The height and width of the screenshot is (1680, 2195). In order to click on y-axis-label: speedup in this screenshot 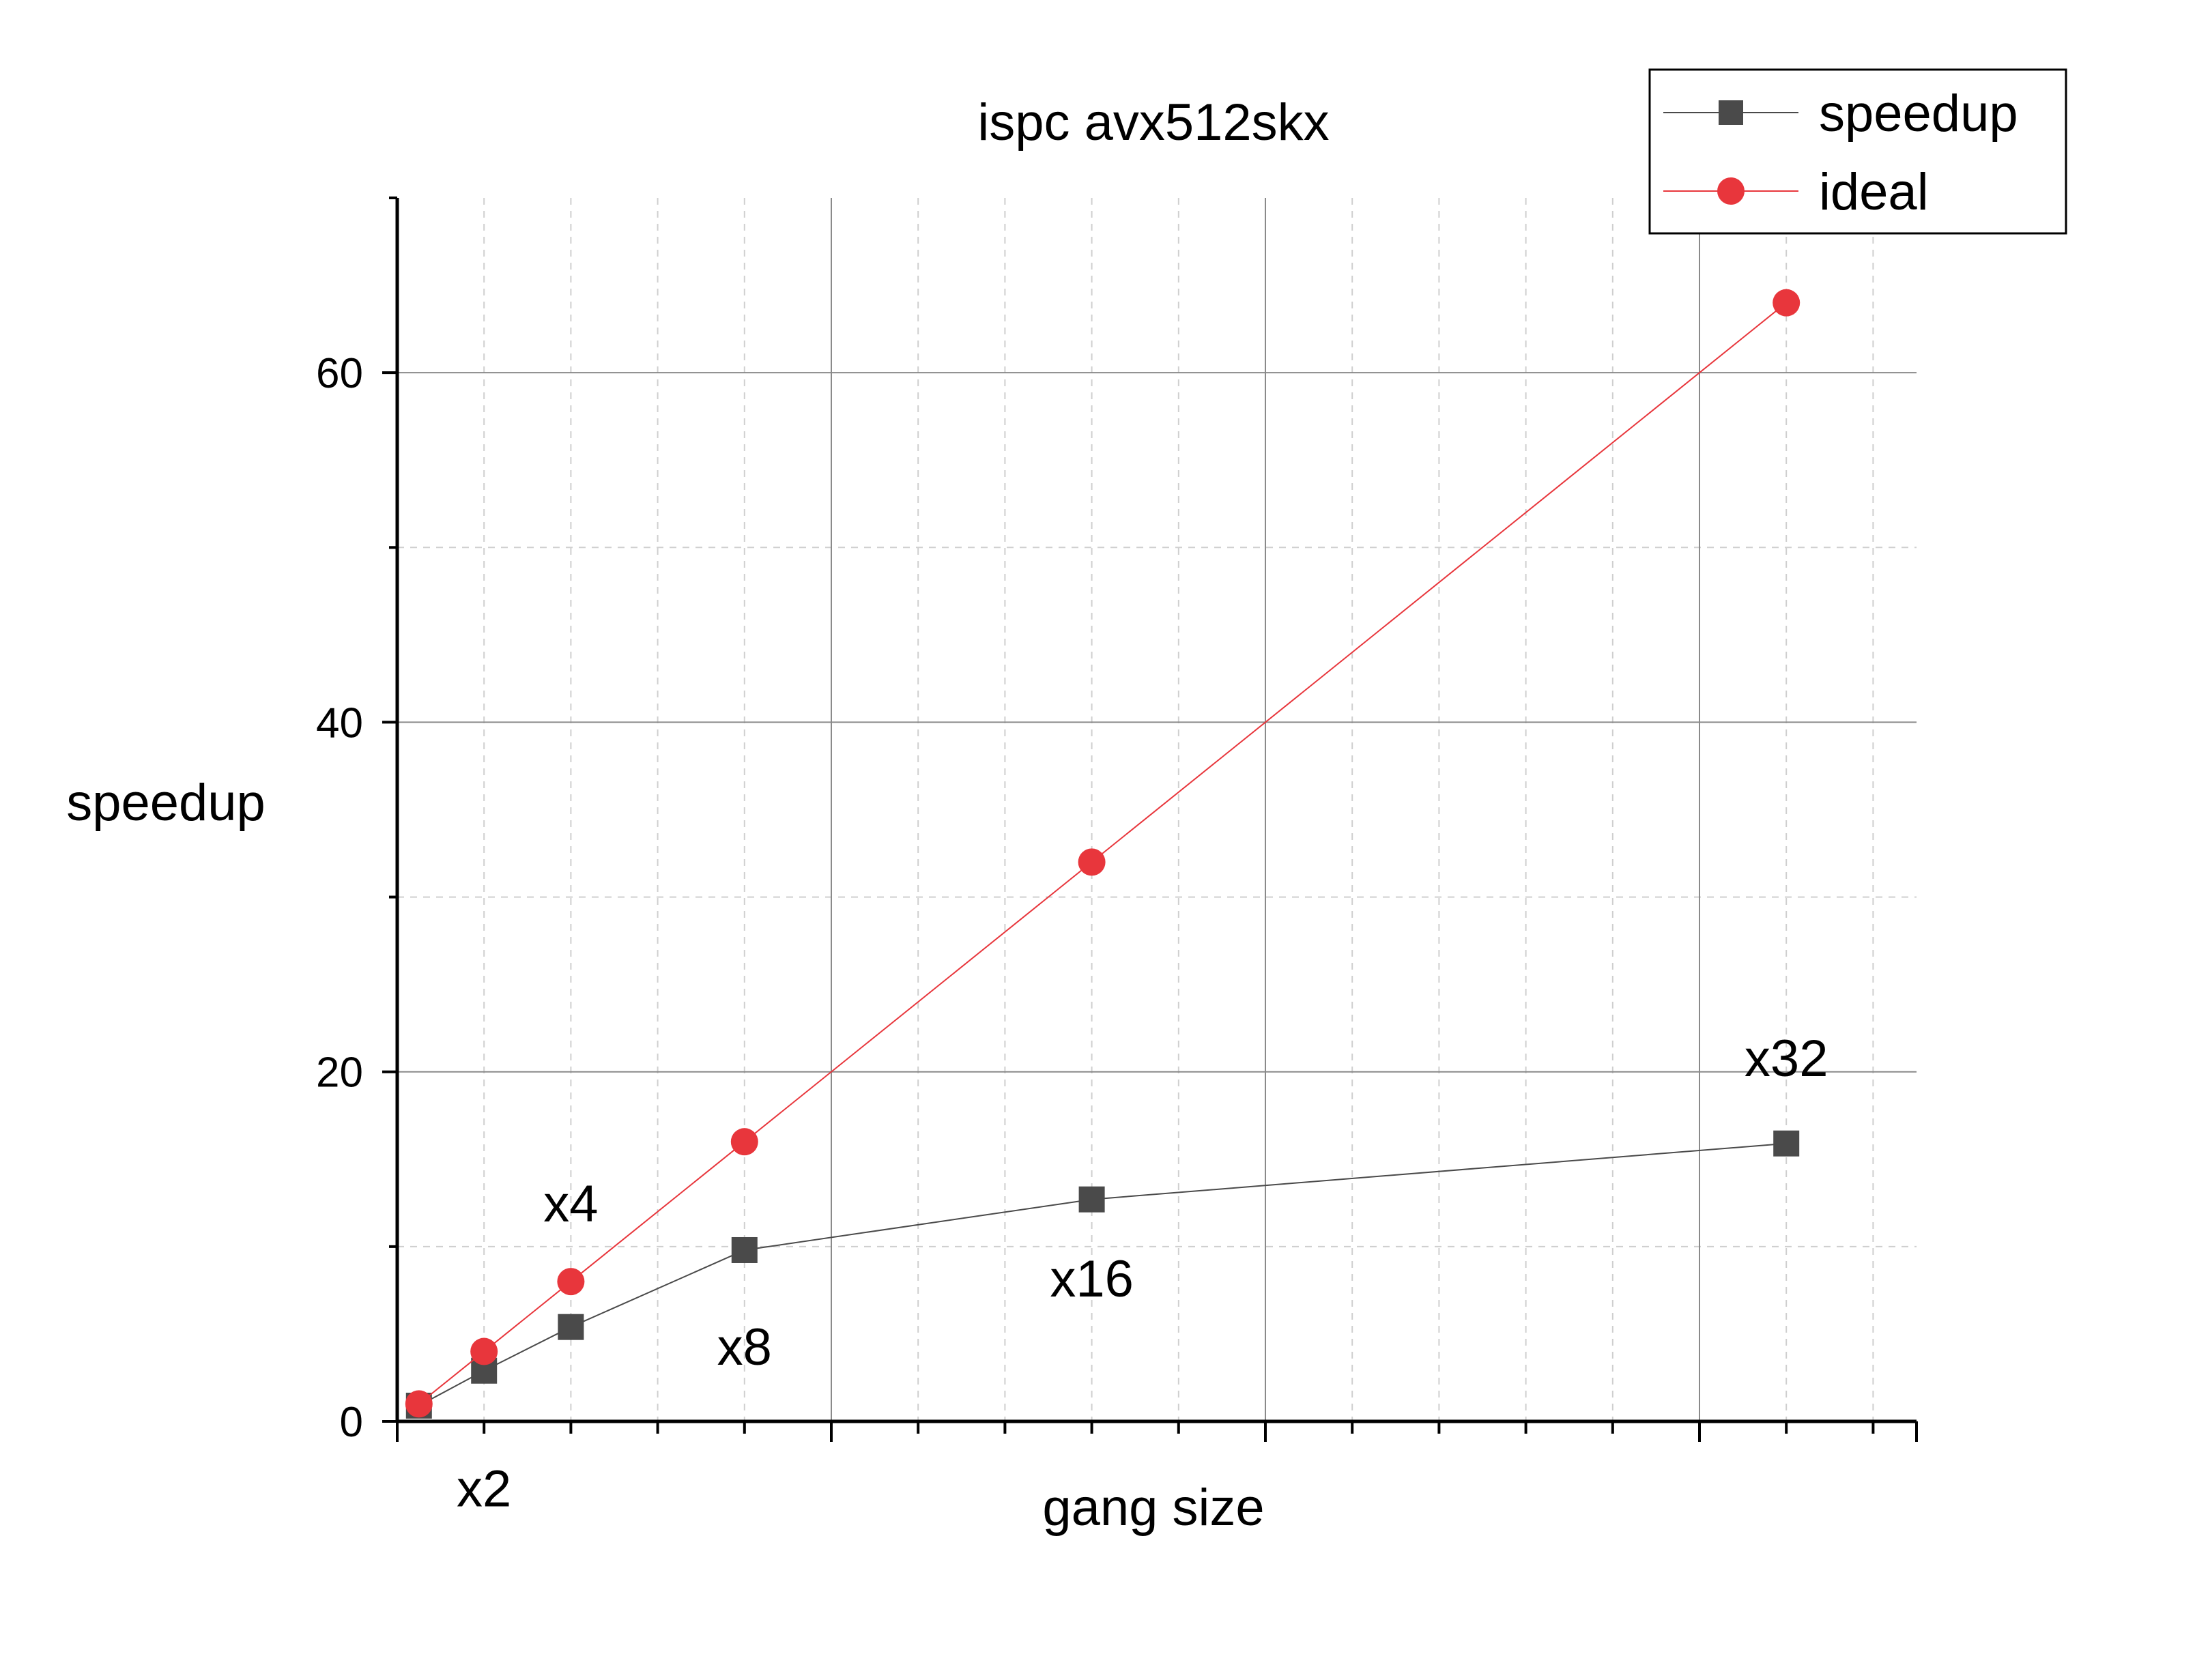, I will do `click(166, 803)`.